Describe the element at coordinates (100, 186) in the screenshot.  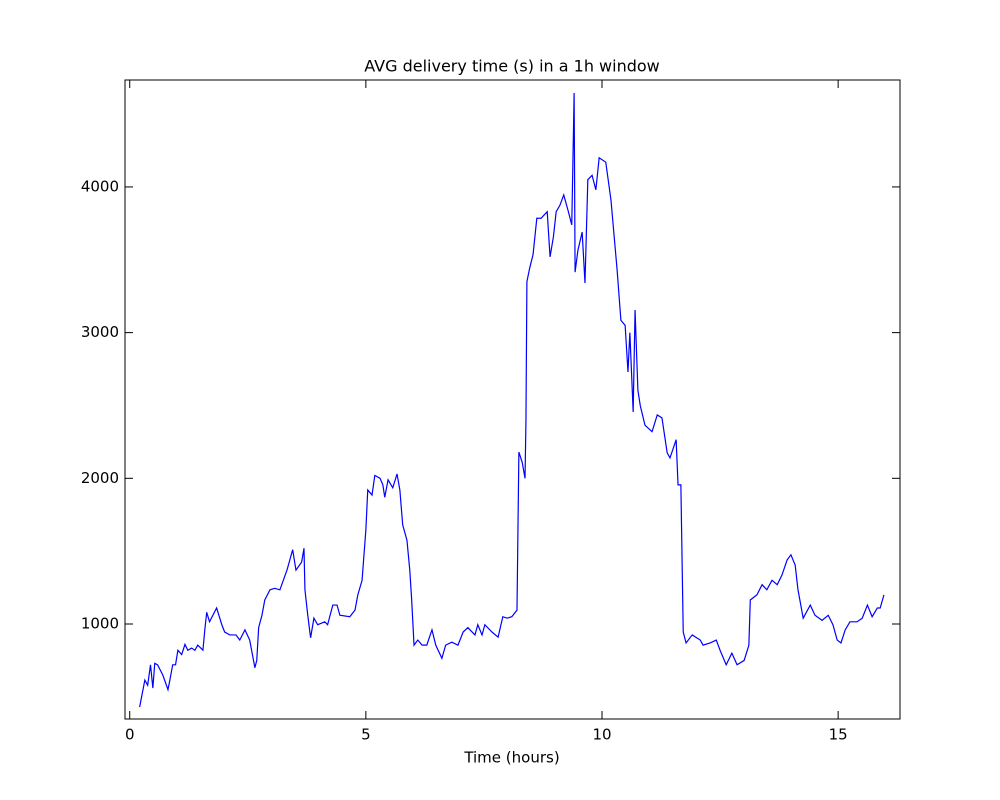
I see `y-tick-label: 4000` at that location.